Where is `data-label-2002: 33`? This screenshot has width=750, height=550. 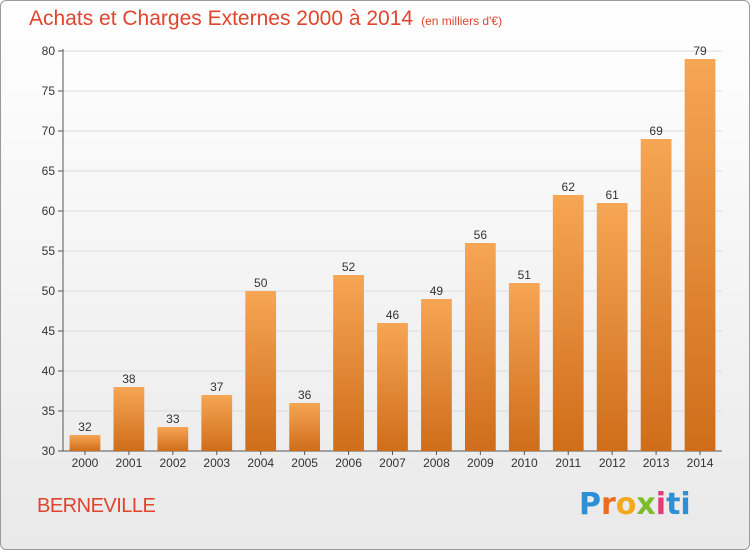 data-label-2002: 33 is located at coordinates (173, 419).